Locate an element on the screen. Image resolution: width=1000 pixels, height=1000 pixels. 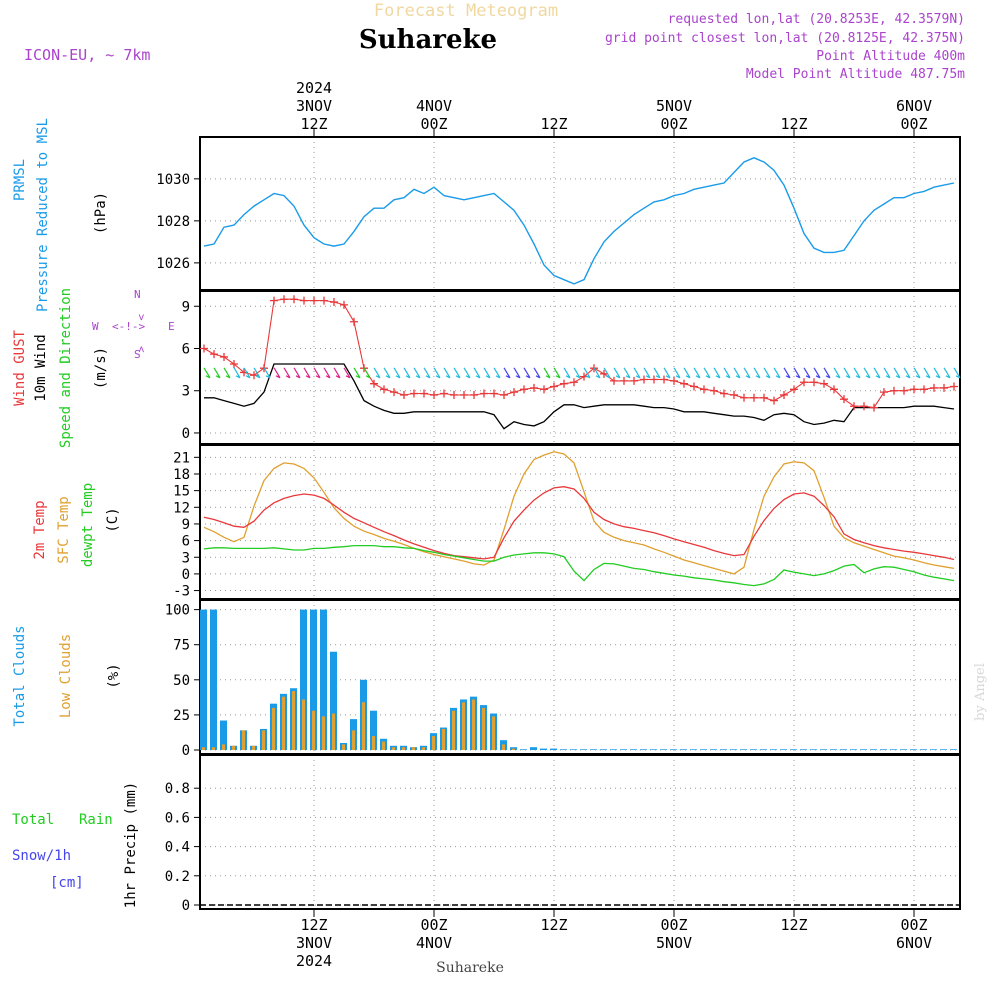
bottom-axis-label-1-0: 00Z is located at coordinates (433, 925).